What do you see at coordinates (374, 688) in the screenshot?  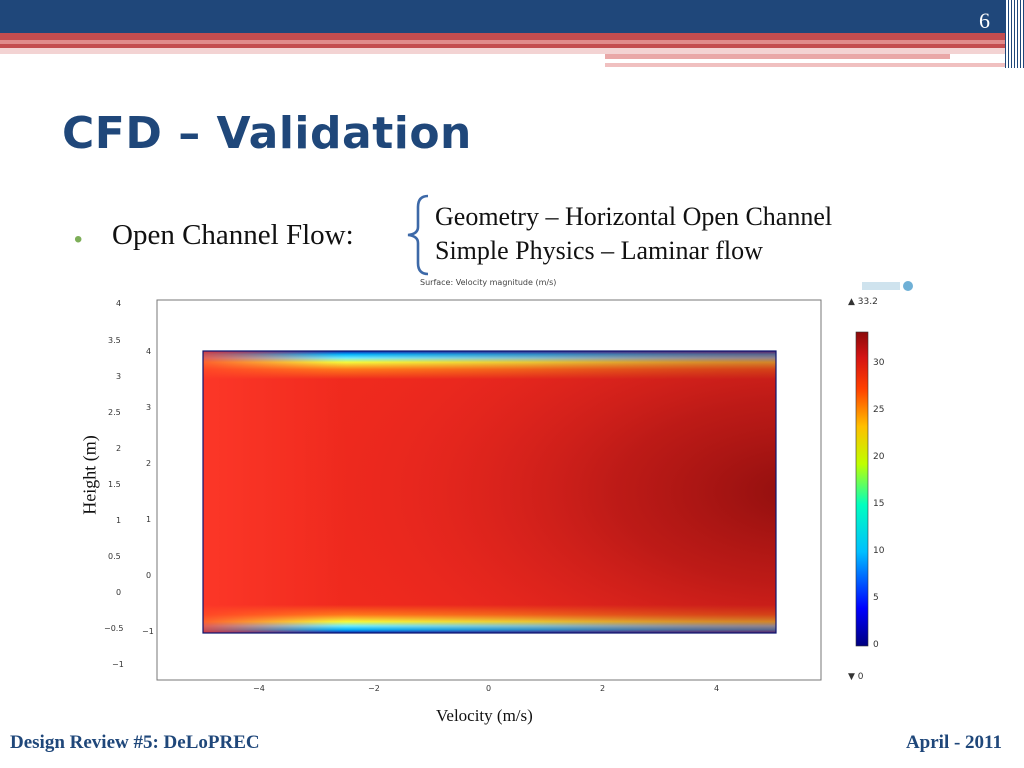 I see `x-tick: −2` at bounding box center [374, 688].